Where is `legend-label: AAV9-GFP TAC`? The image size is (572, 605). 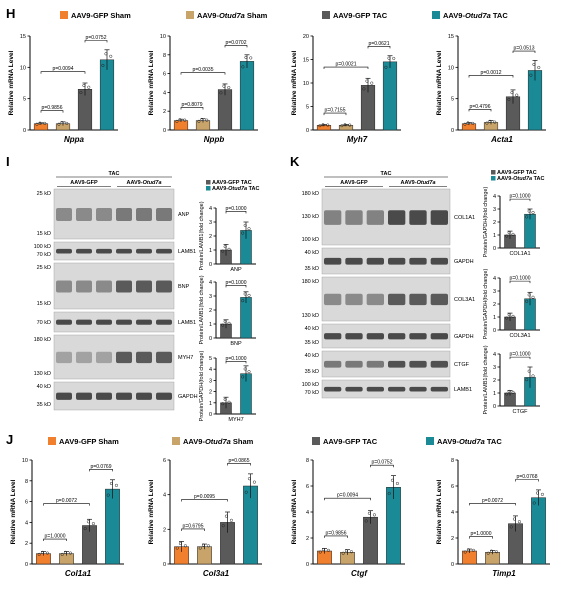 legend-label: AAV9-GFP TAC is located at coordinates (350, 441).